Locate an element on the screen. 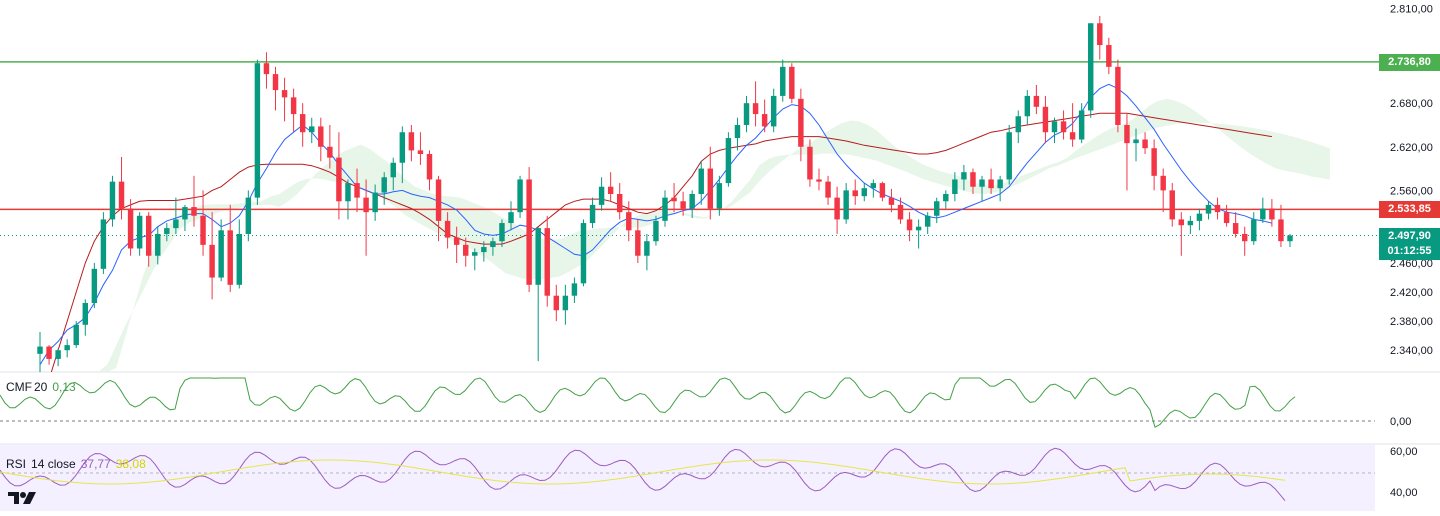 The height and width of the screenshot is (516, 1440). cmf-name: CMF is located at coordinates (19, 387).